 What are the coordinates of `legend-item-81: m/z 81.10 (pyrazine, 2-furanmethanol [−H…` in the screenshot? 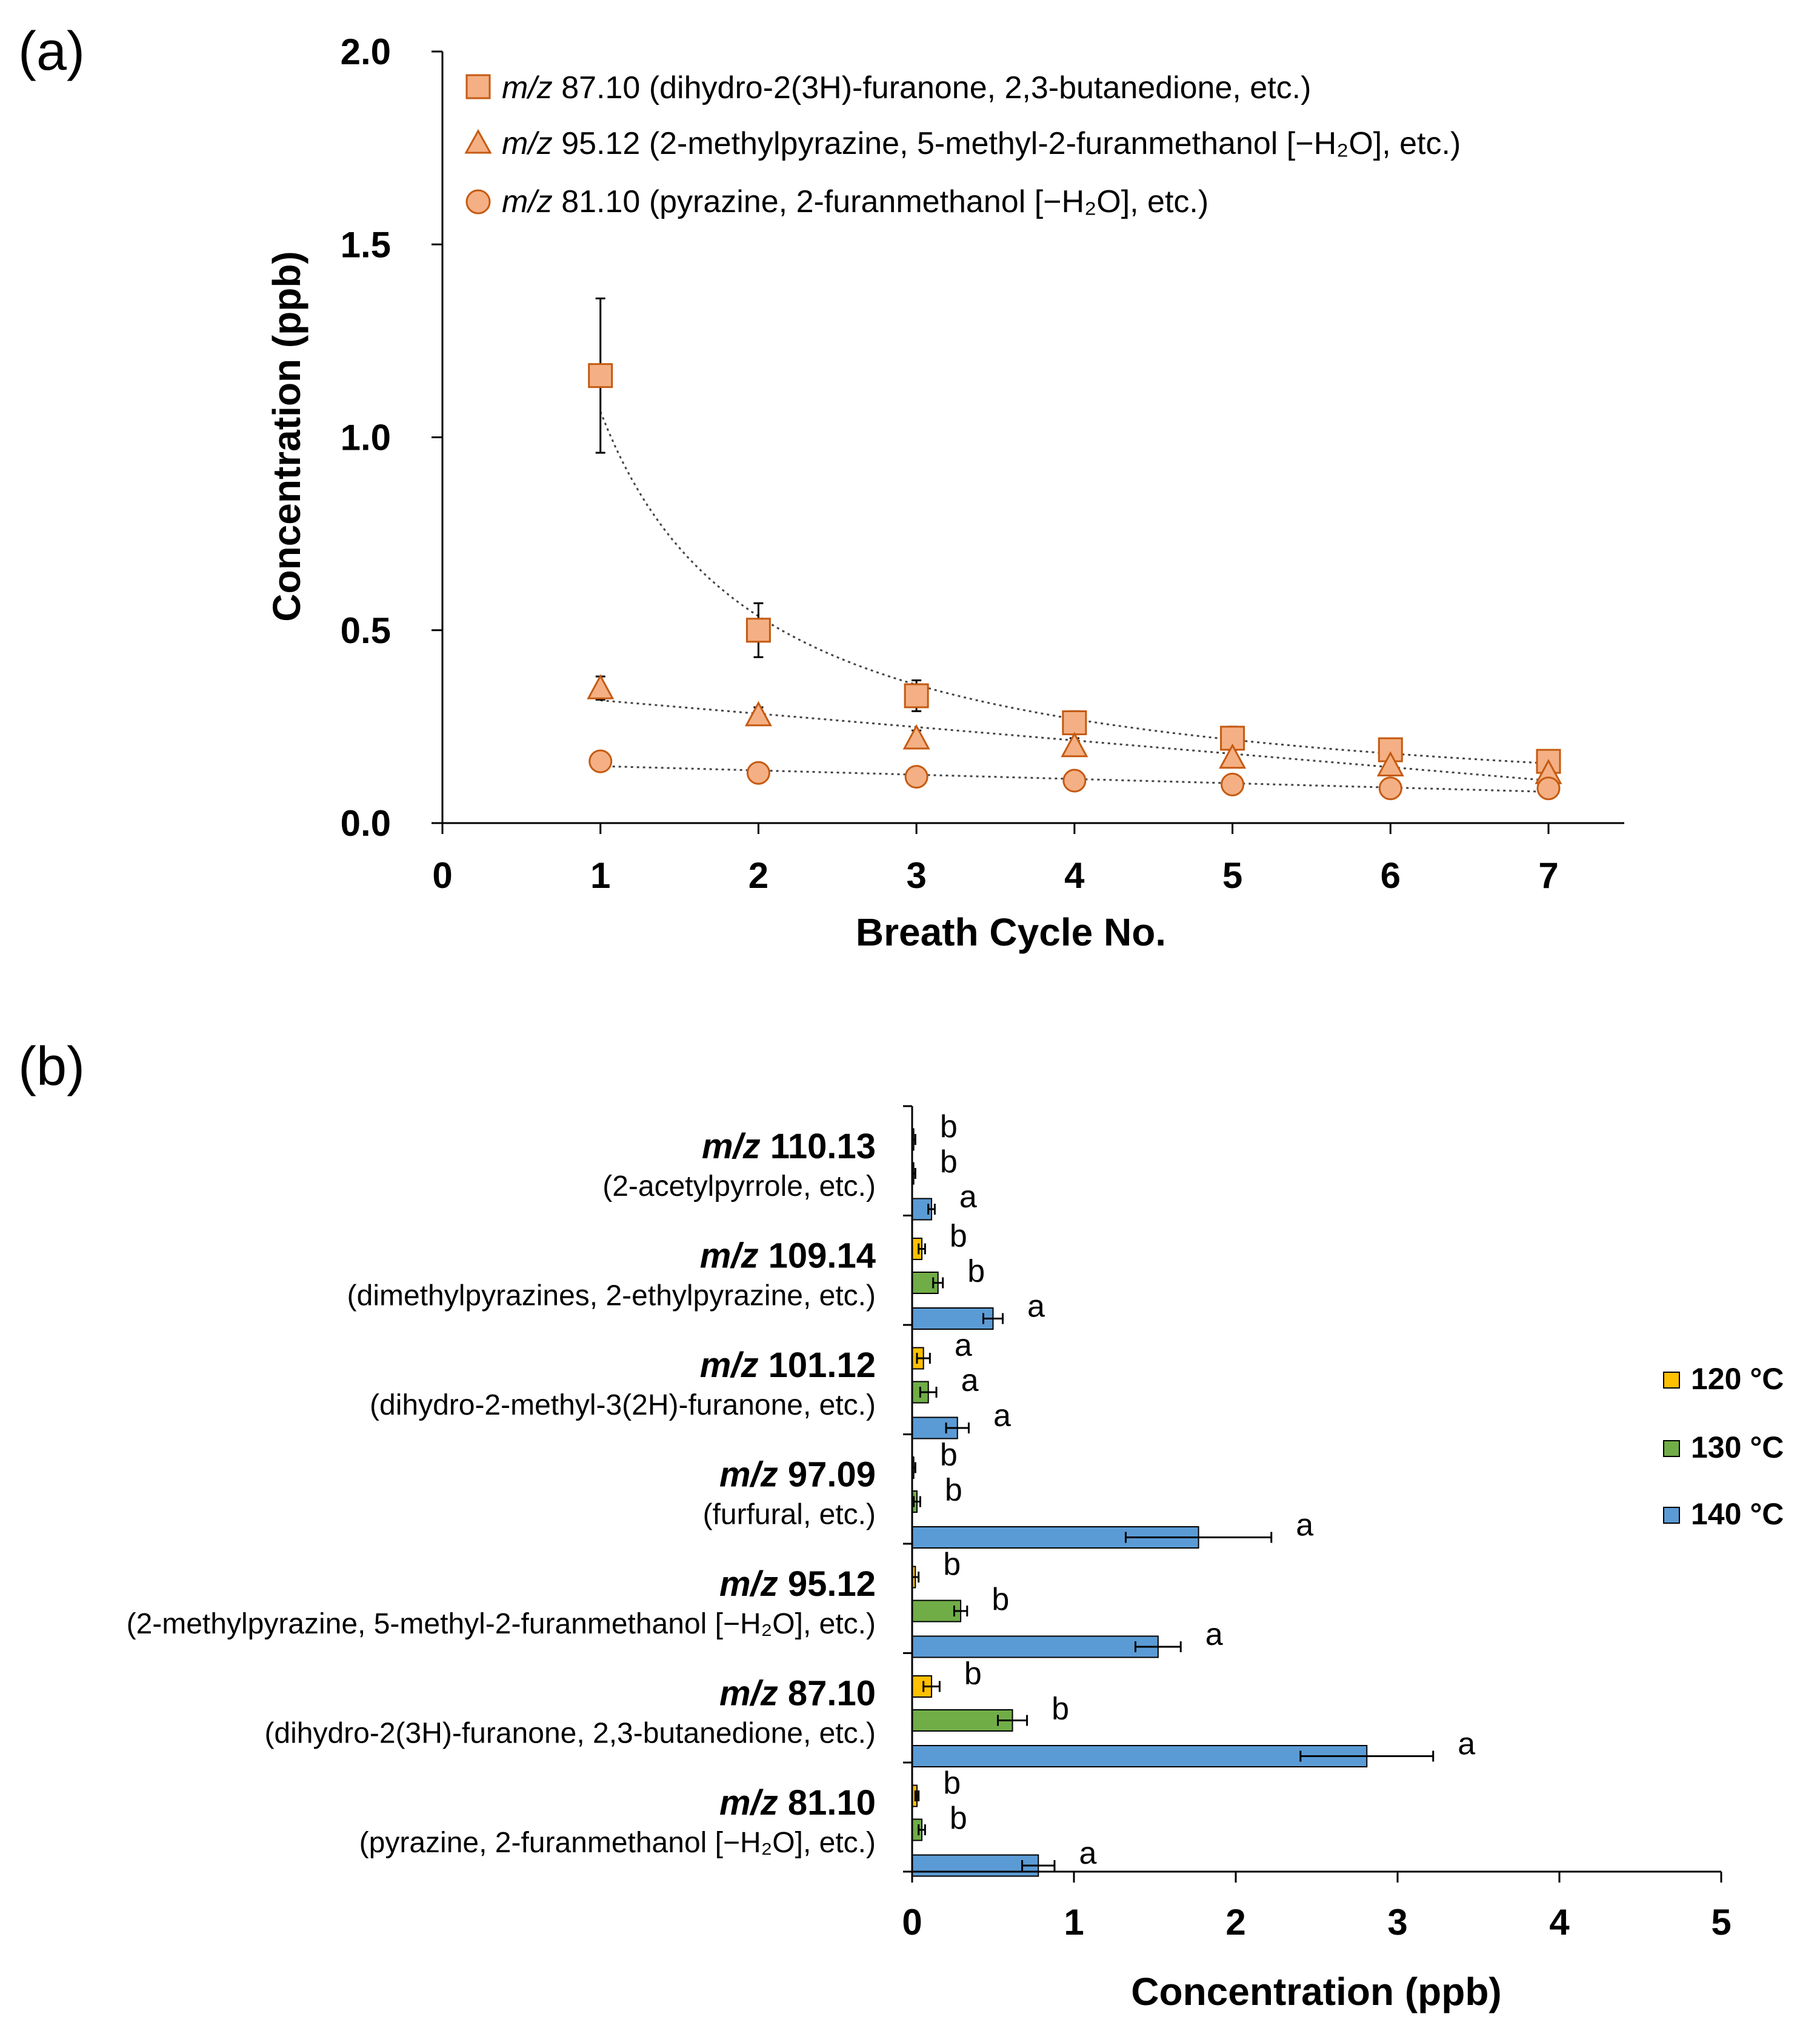 It's located at (855, 201).